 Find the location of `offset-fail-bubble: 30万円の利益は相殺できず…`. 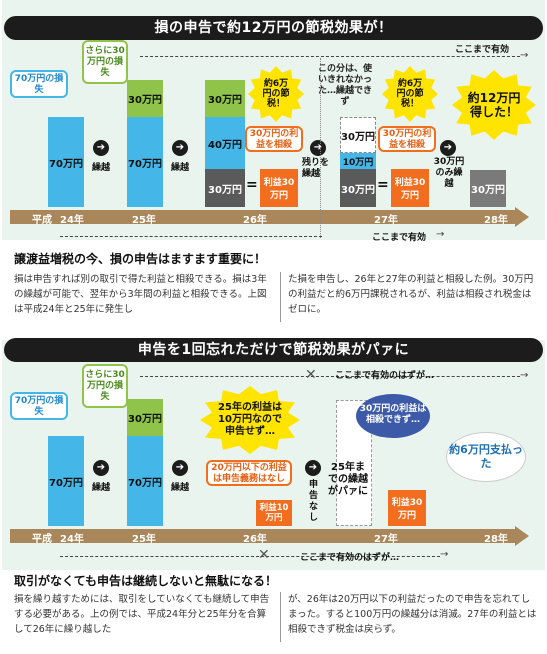

offset-fail-bubble: 30万円の利益は相殺できず… is located at coordinates (393, 416).